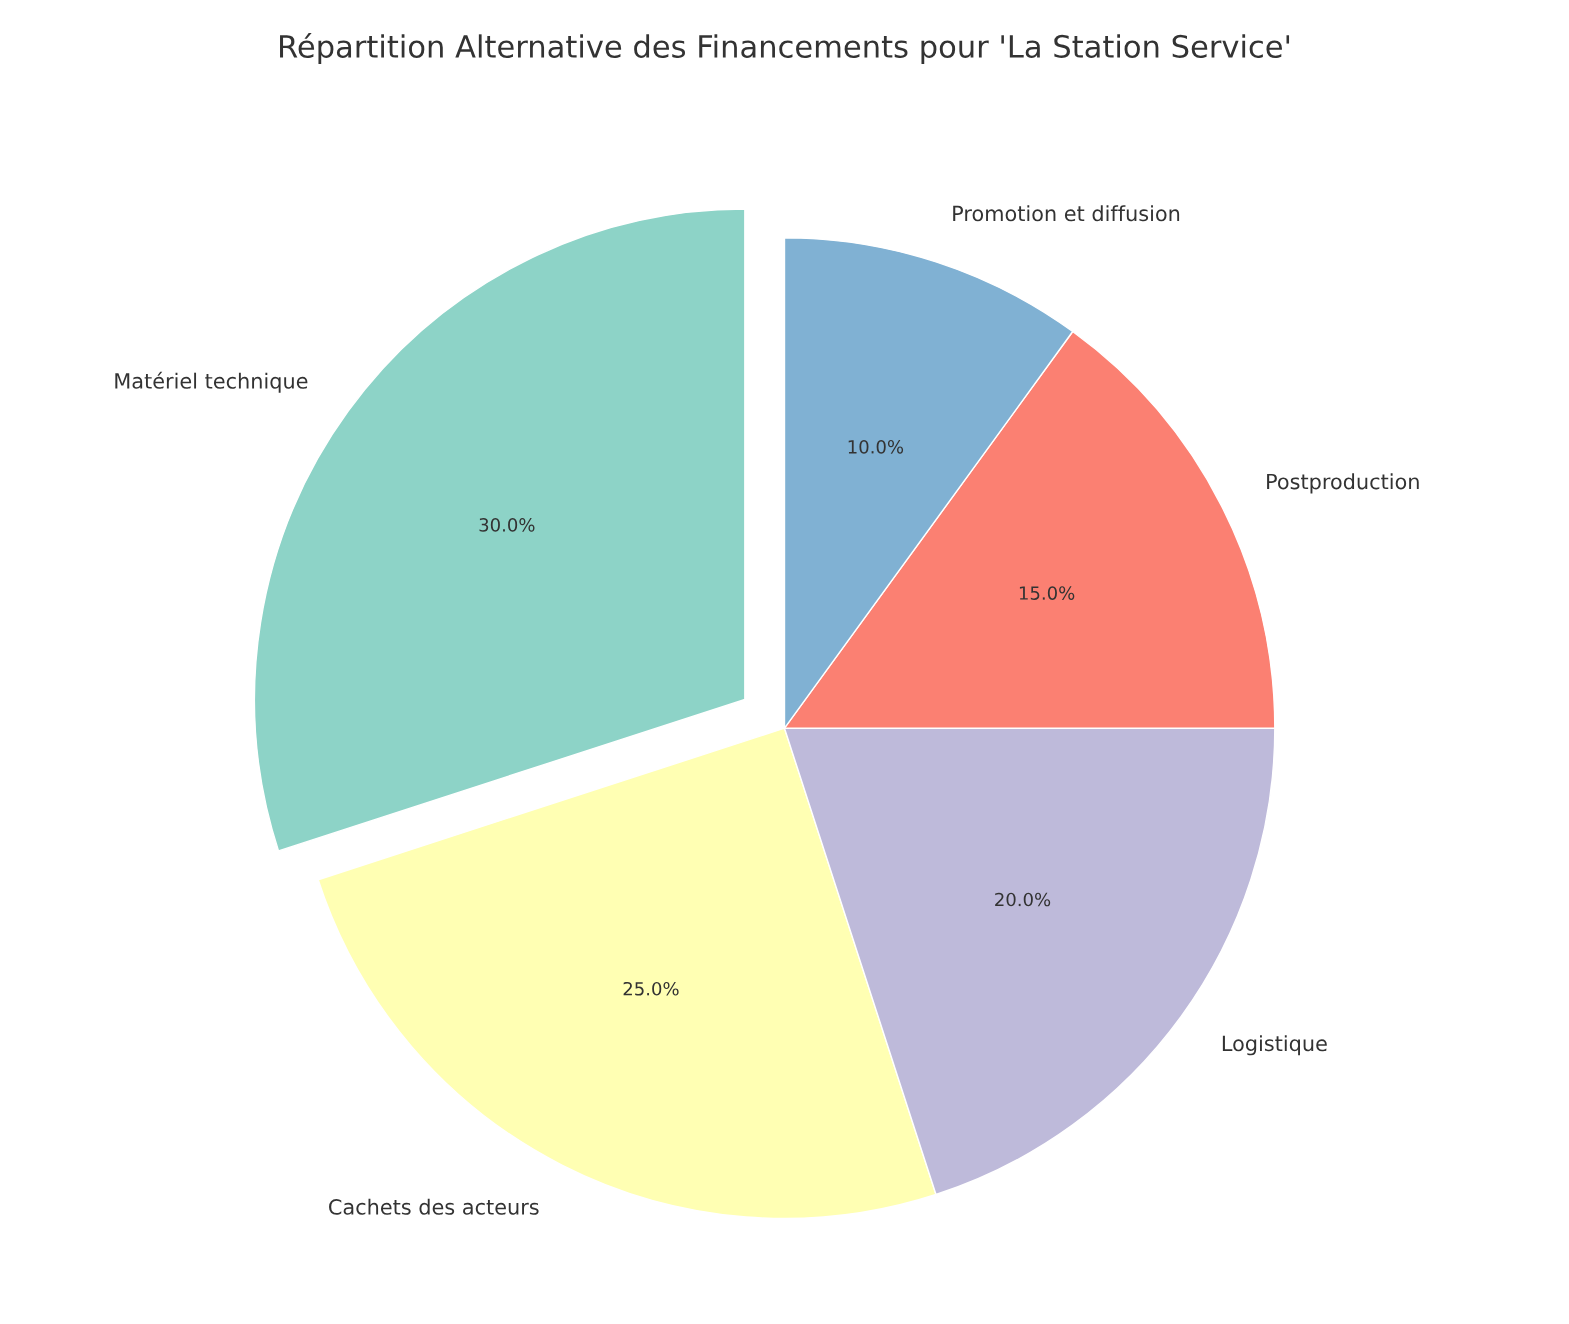  Describe the element at coordinates (1066, 213) in the screenshot. I see `slice-label: Promotion et diffusion` at that location.